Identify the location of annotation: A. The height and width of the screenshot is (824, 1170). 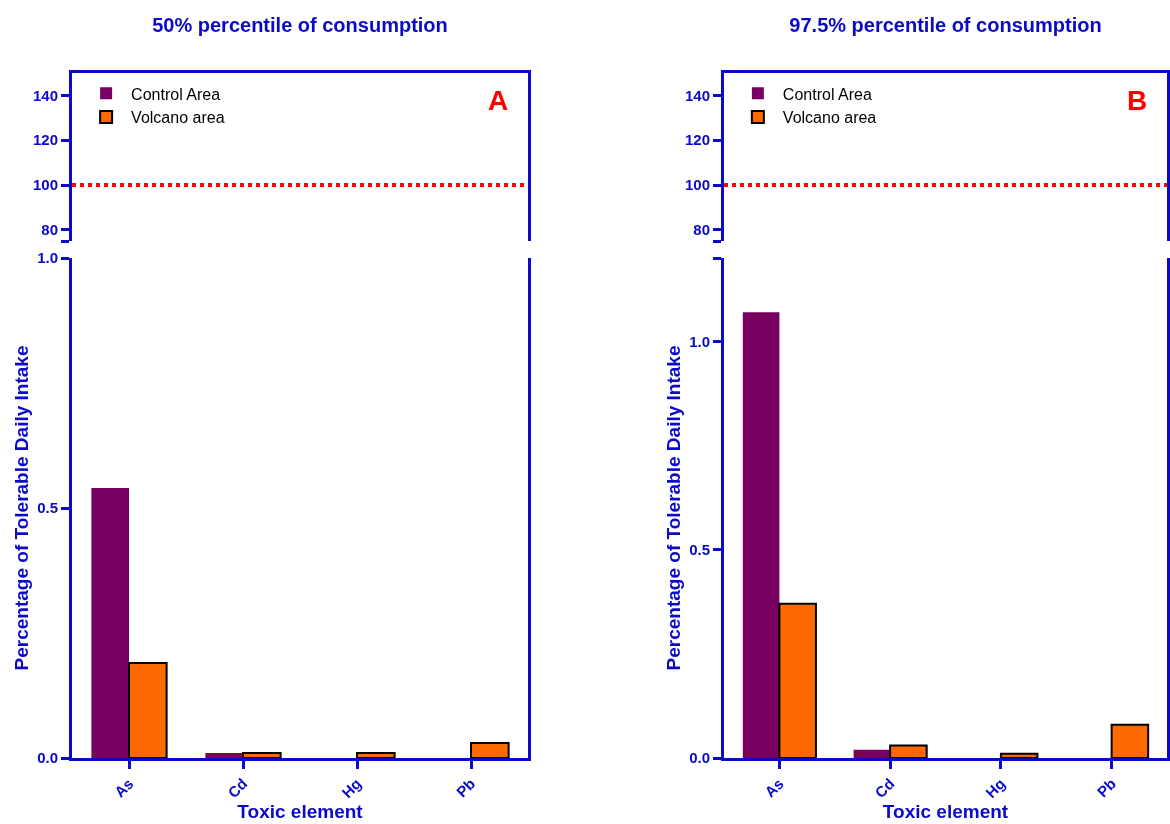
(498, 100).